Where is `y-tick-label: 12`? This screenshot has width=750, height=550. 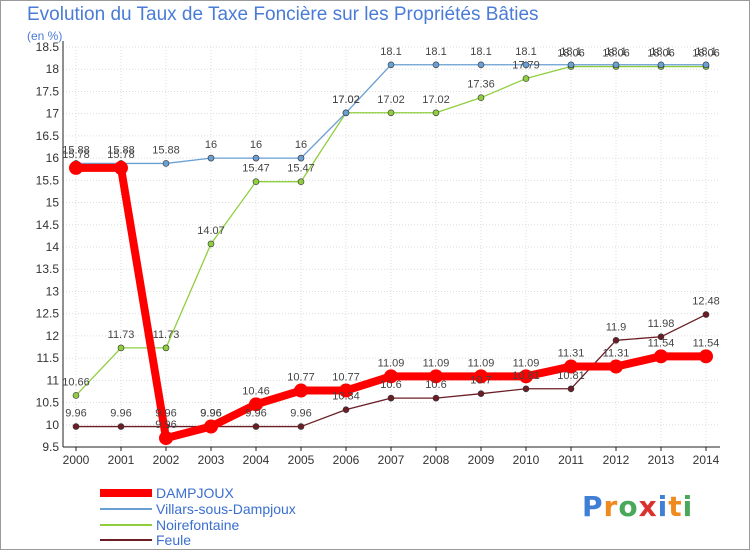
y-tick-label: 12 is located at coordinates (53, 336).